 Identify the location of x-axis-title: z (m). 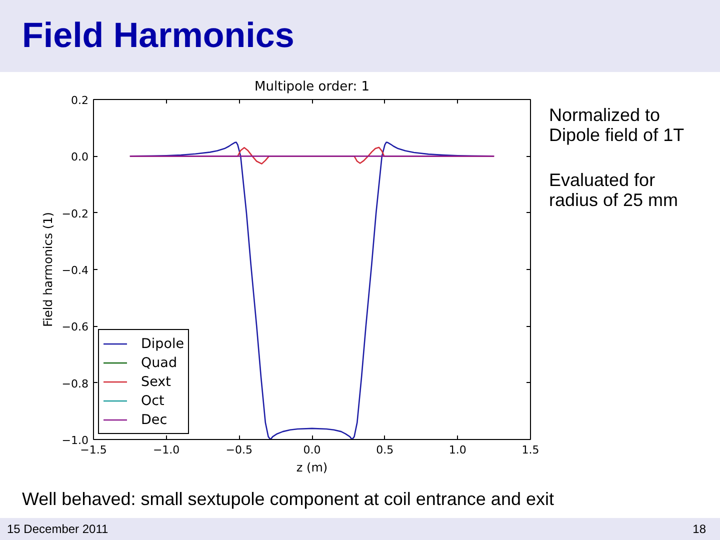
(312, 467).